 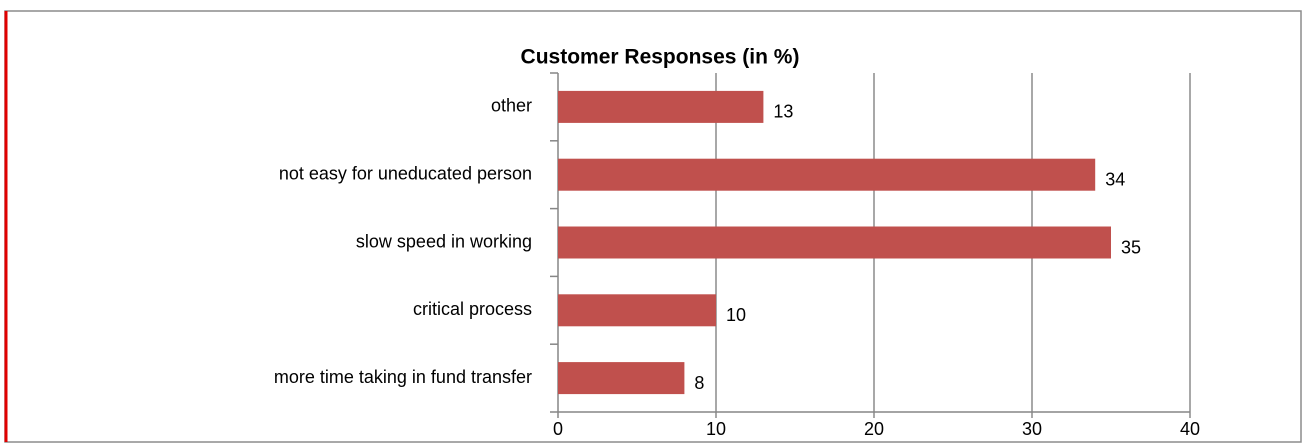 I want to click on x-tick-label: 10, so click(x=716, y=429).